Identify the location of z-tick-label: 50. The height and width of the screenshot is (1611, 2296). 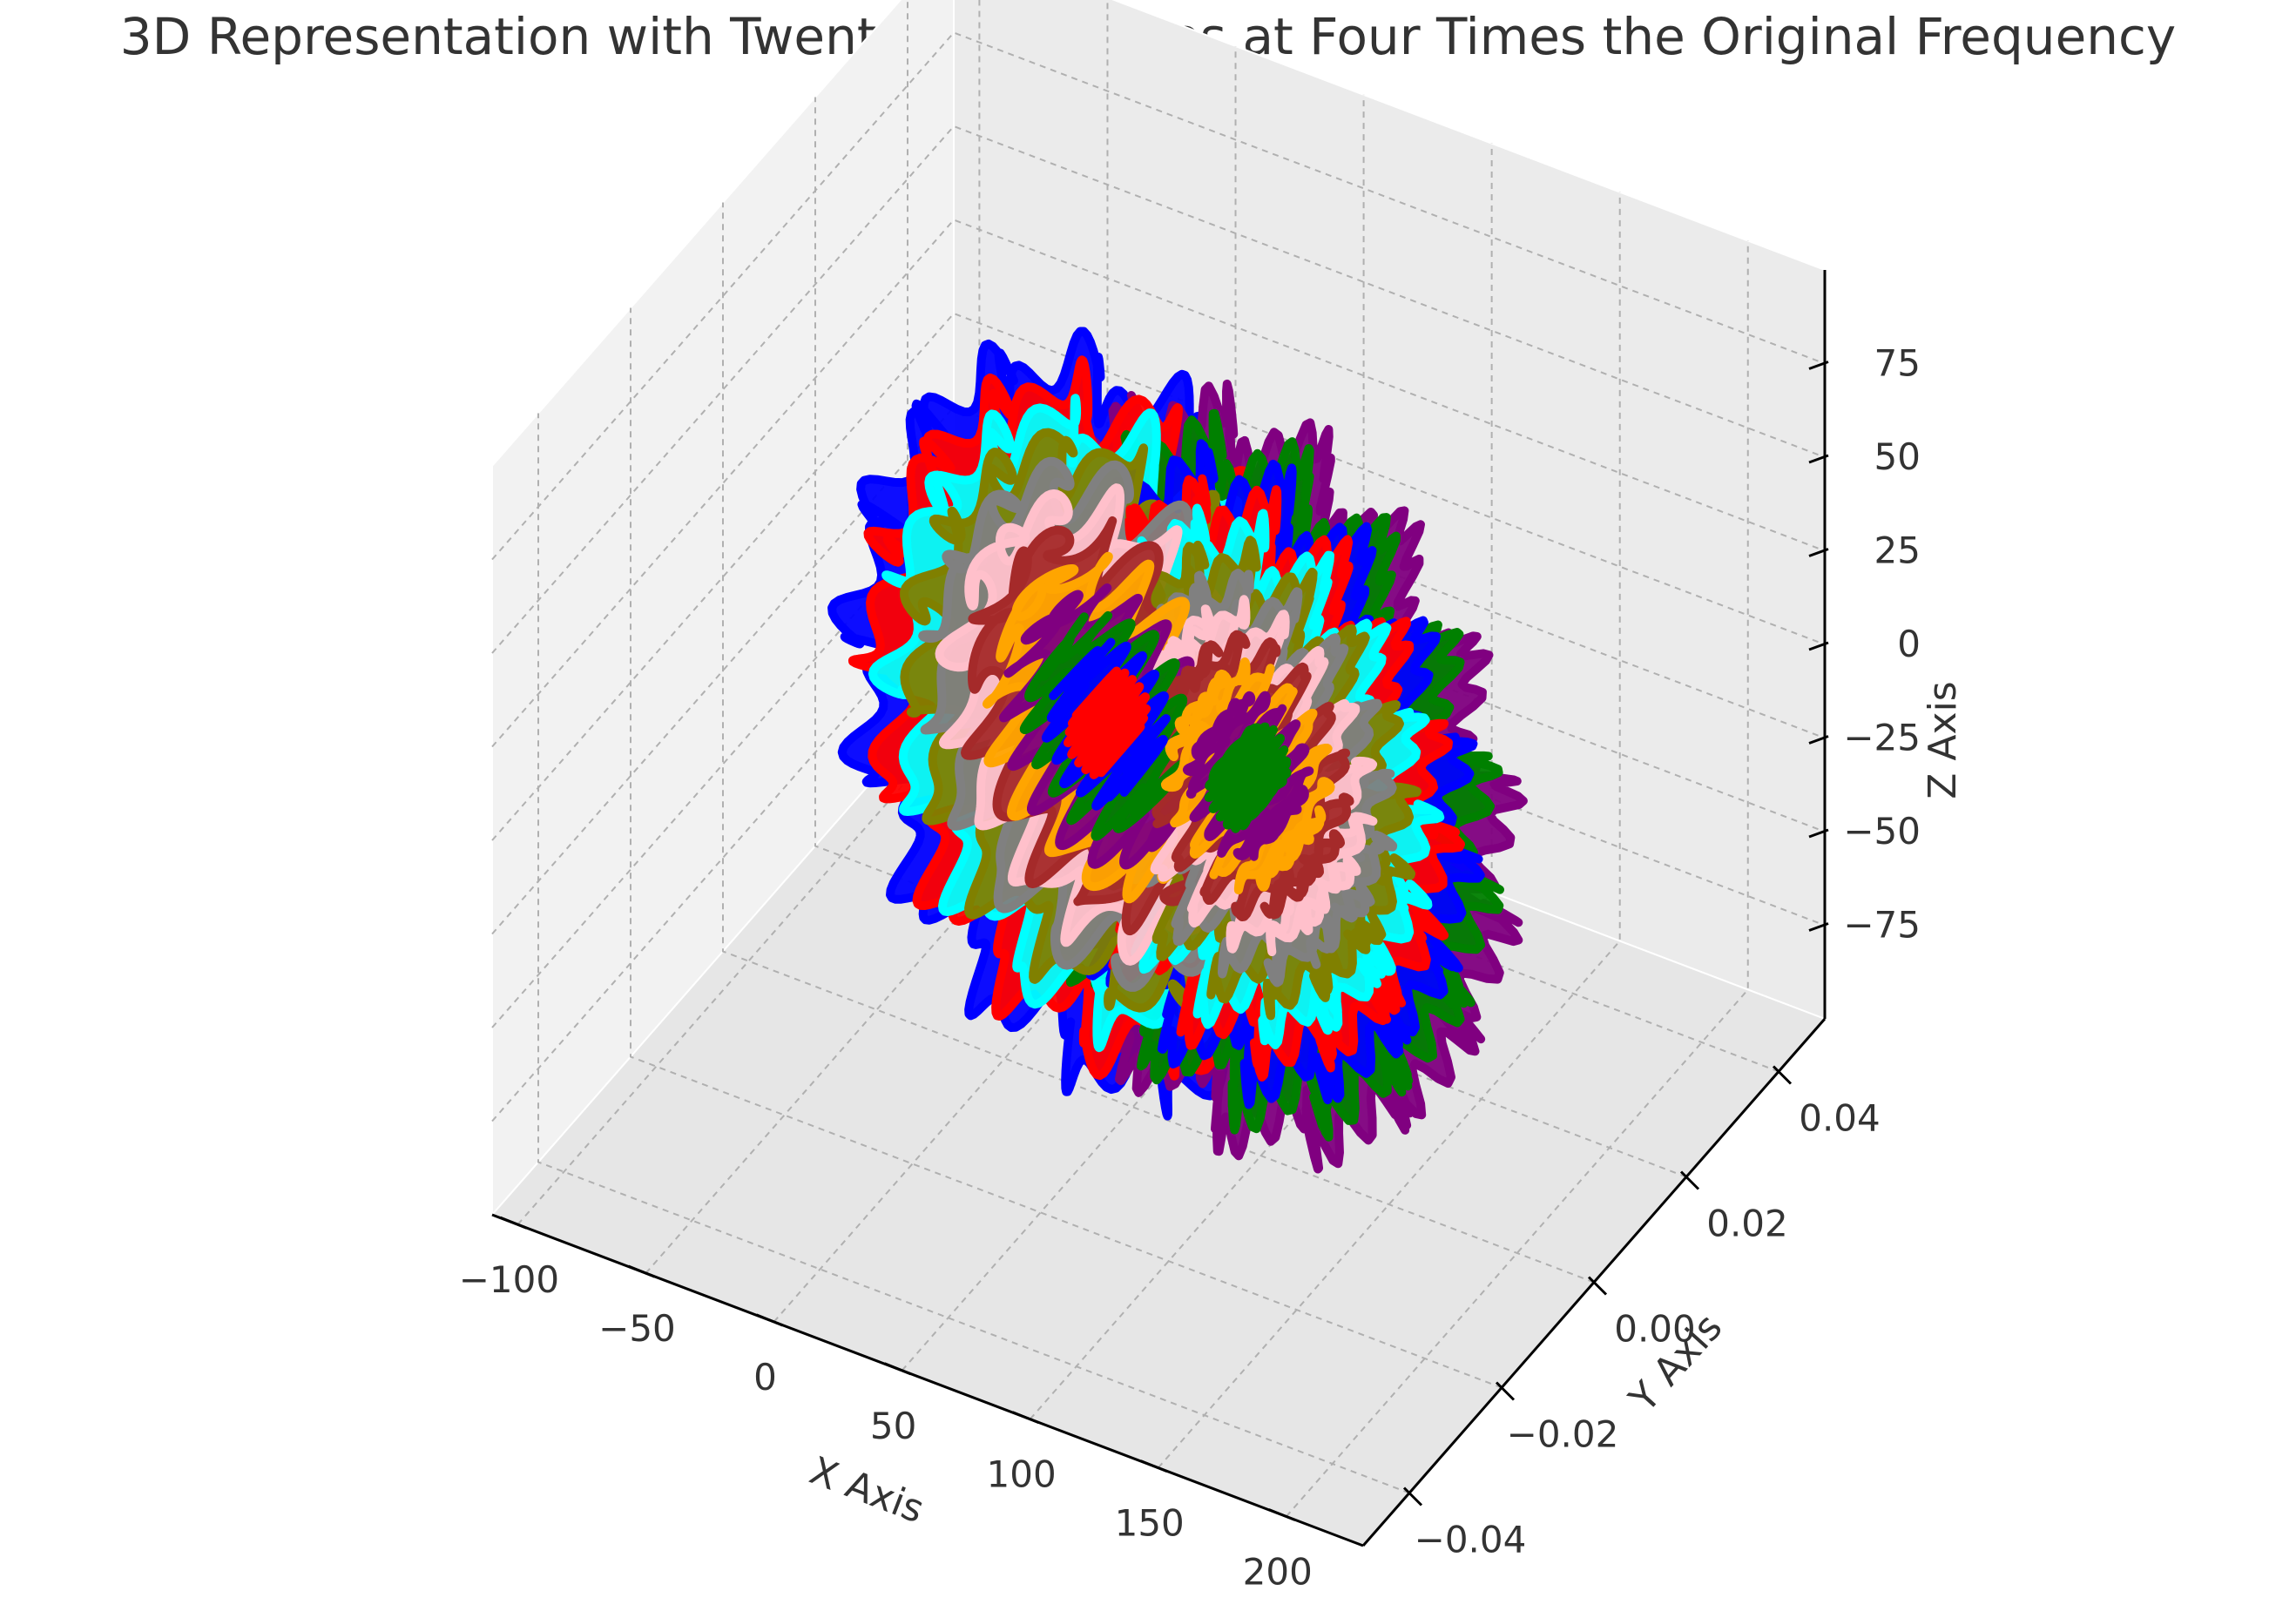
(1897, 456).